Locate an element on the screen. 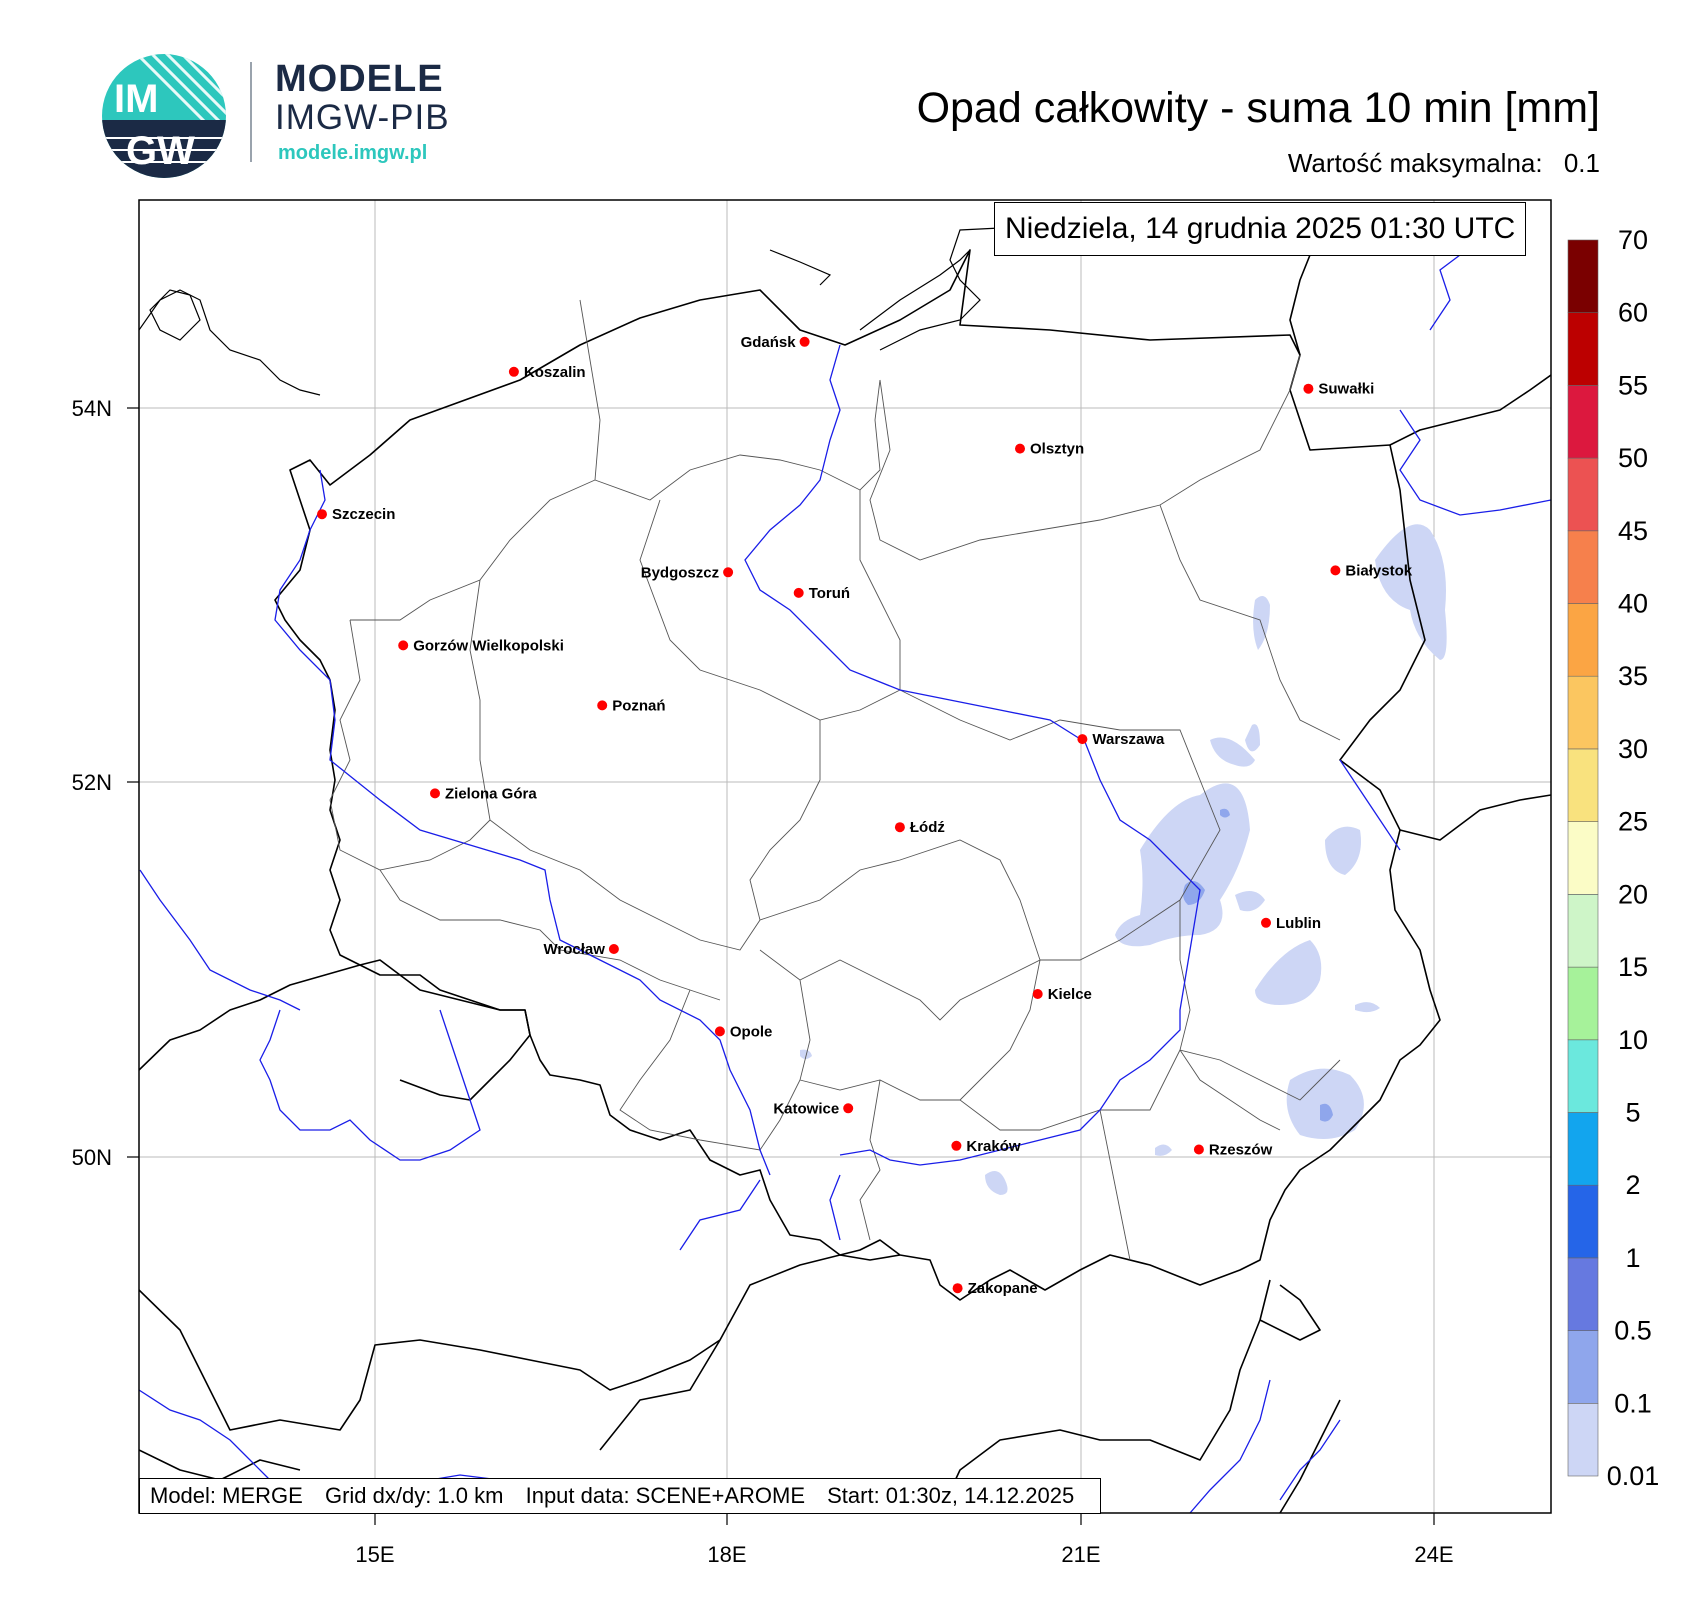 The width and height of the screenshot is (1700, 1600). colorbar-label: 70 is located at coordinates (1633, 240).